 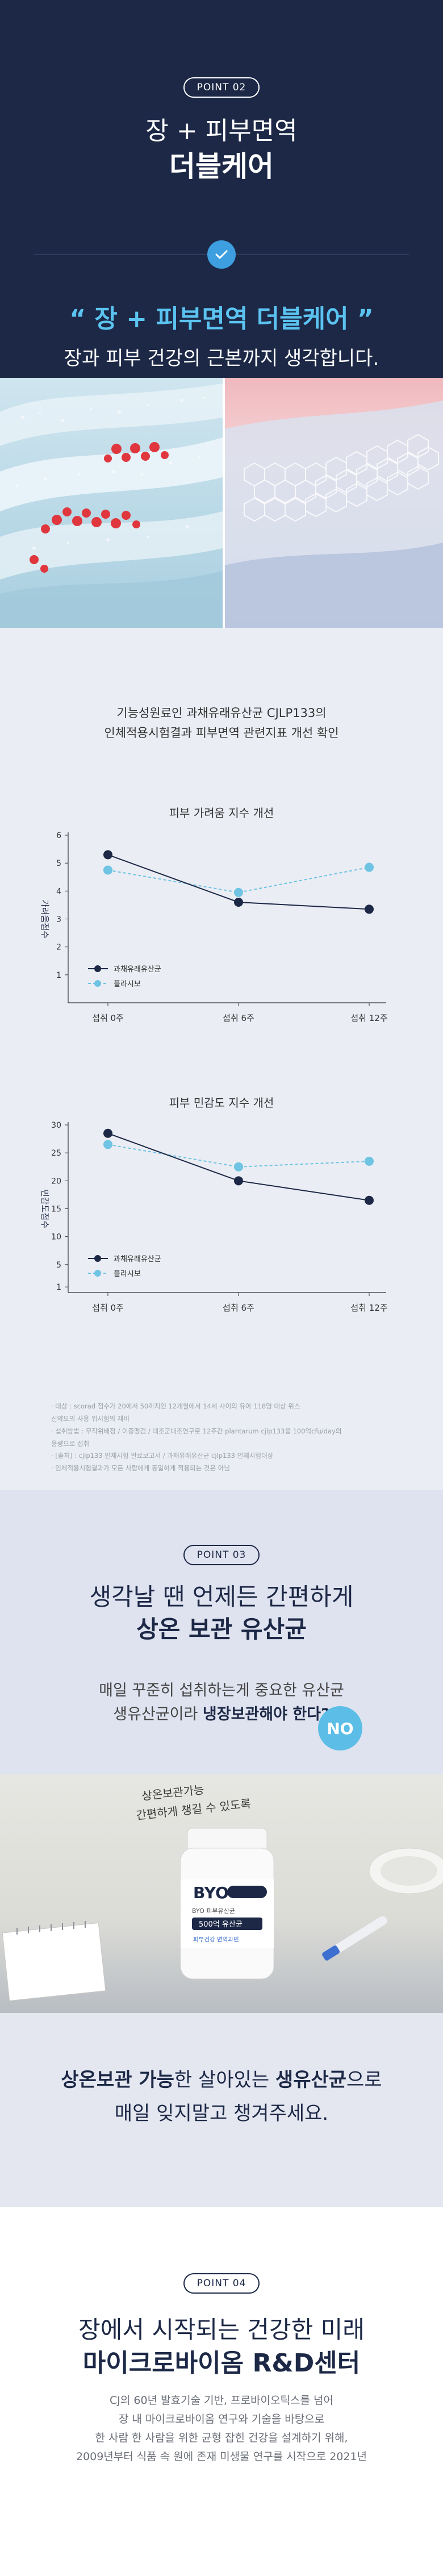 What do you see at coordinates (227, 1904) in the screenshot?
I see `product-bottle: BYO BYO 피부유산균 500억 유산균 피부건강 면역과민` at bounding box center [227, 1904].